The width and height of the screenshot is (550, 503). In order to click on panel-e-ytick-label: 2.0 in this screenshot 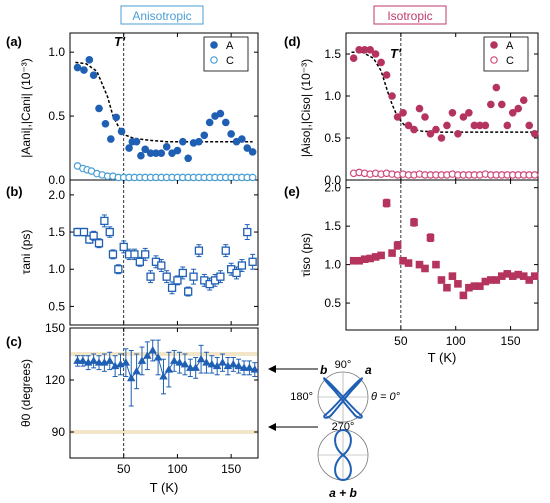, I will do `click(332, 188)`.